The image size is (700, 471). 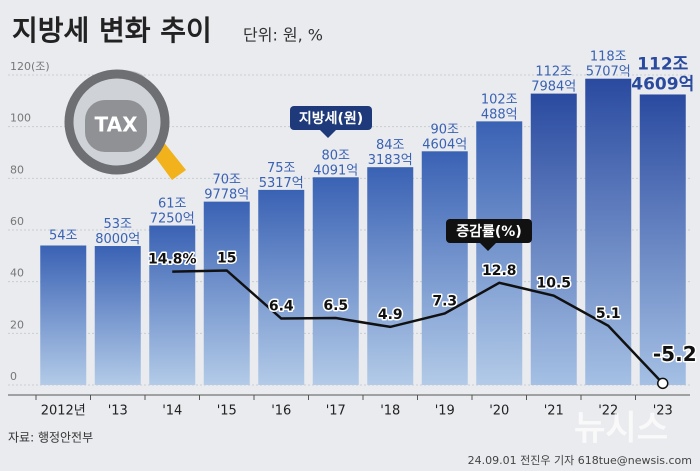 What do you see at coordinates (390, 315) in the screenshot?
I see `growth-label: 4.9` at bounding box center [390, 315].